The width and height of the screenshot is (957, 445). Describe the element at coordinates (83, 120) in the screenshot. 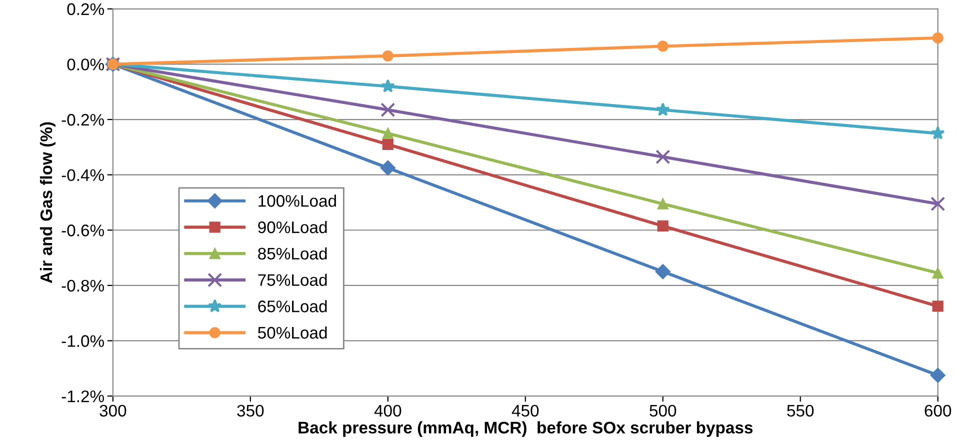

I see `y-tick-label: -0.2%` at that location.